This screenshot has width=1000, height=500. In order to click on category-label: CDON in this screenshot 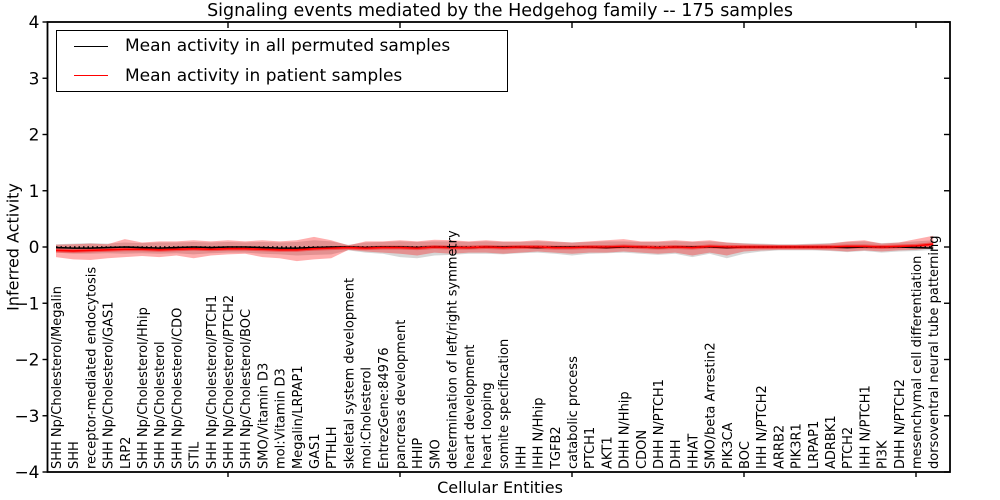, I will do `click(642, 449)`.